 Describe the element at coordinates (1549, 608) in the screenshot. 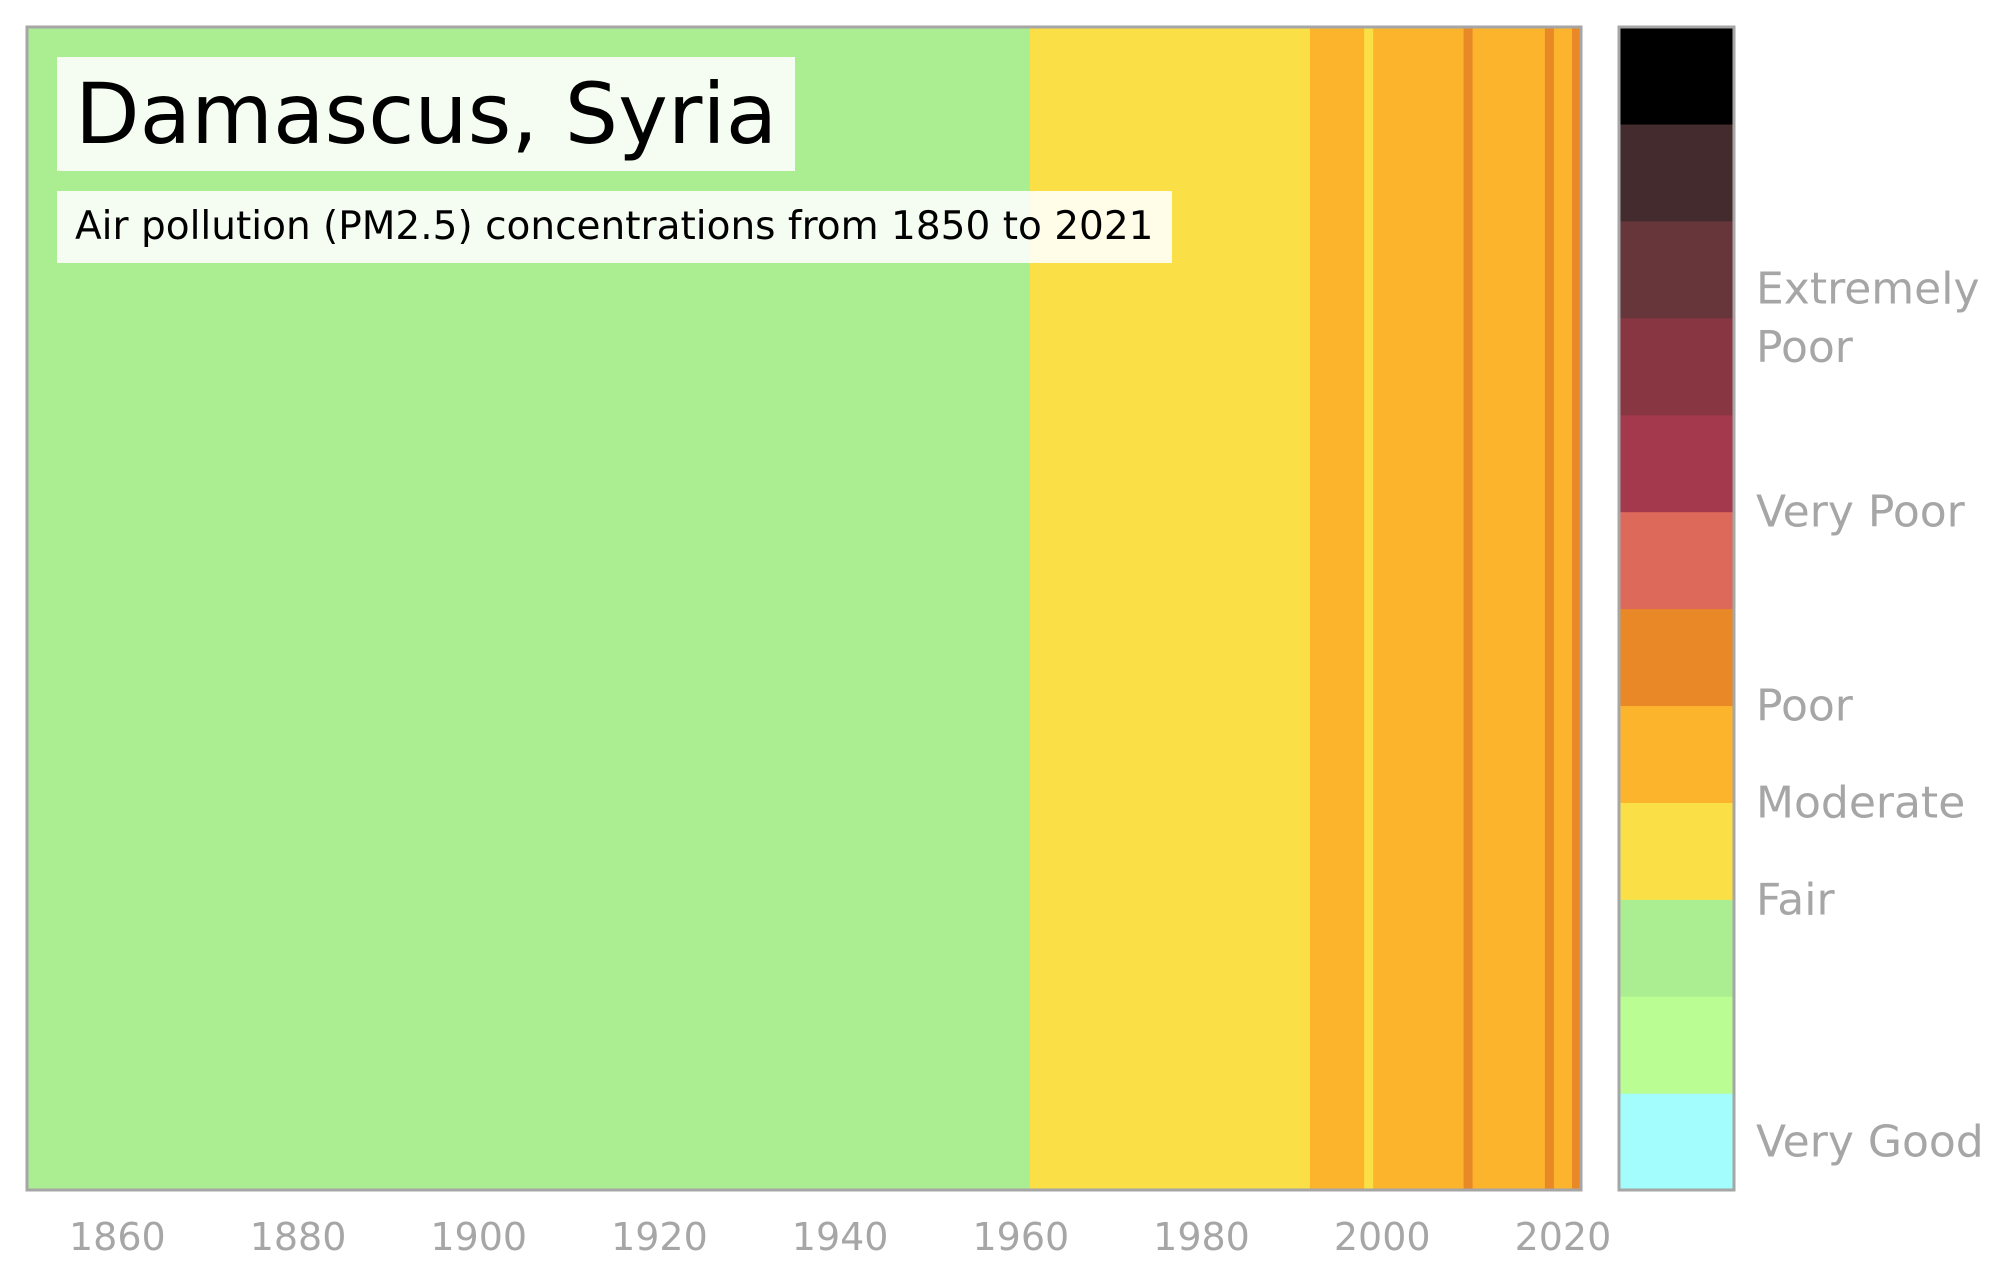

I see `stripe-2018-2019` at that location.